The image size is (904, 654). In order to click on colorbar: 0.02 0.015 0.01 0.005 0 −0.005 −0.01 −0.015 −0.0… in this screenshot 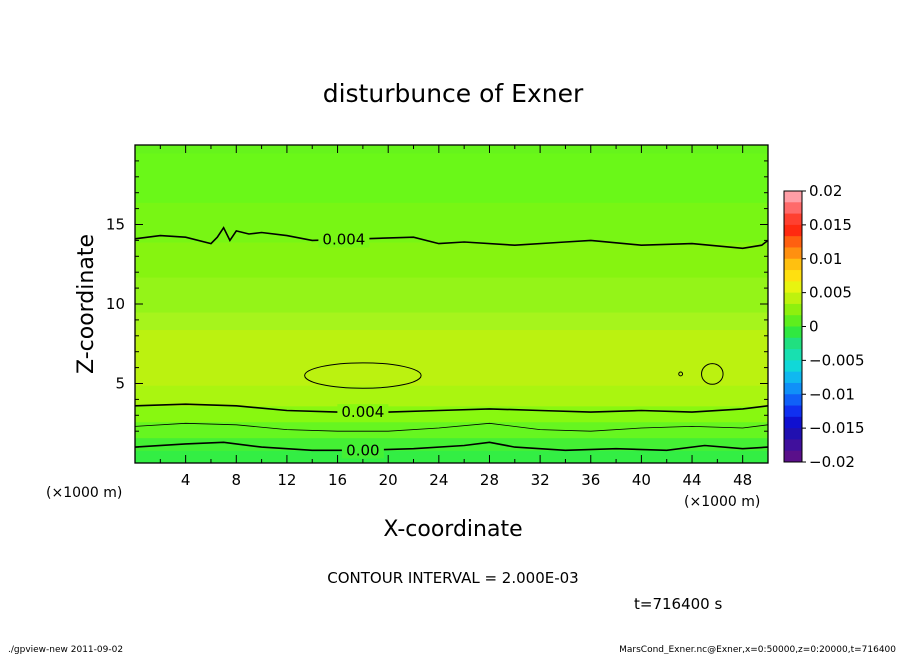, I will do `click(824, 326)`.